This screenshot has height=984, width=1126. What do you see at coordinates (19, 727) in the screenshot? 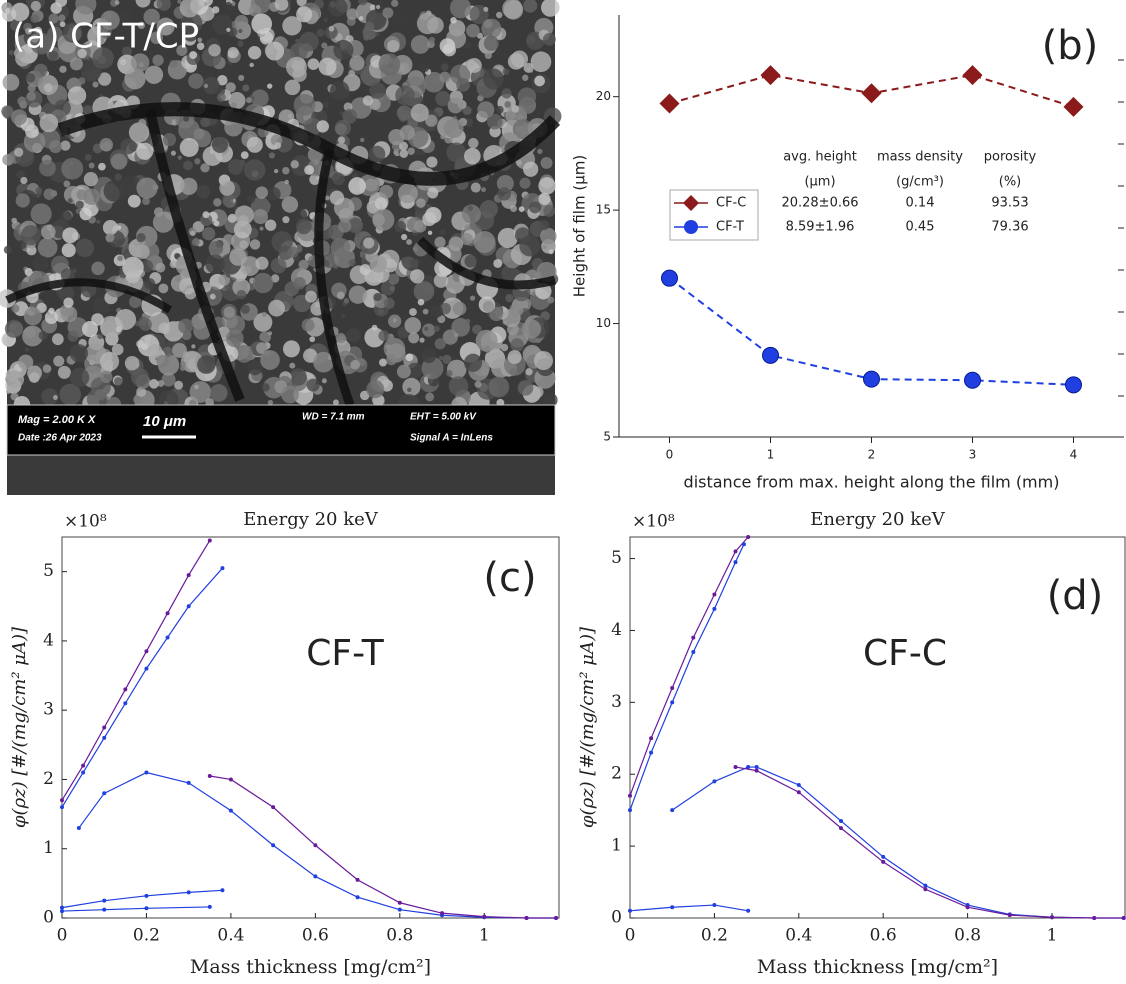
I see `y-axis-label: φ(ρz) [#/(mg/cm² μA)]` at bounding box center [19, 727].